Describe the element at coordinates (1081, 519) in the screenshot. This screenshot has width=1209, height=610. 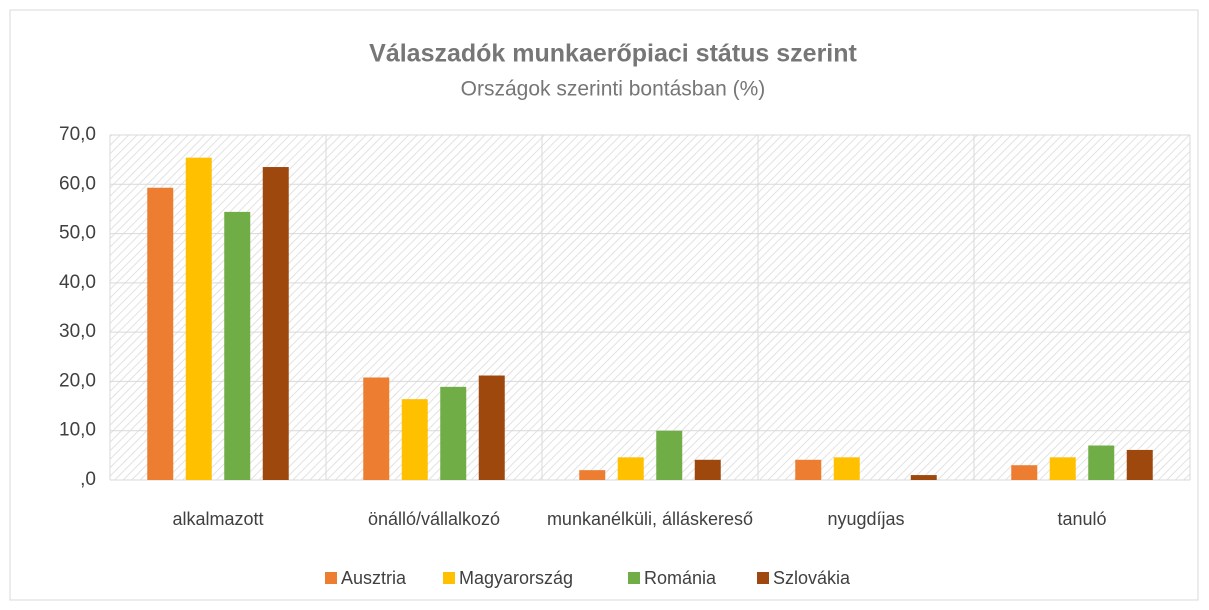
I see `x-tick-label: tanuló` at that location.